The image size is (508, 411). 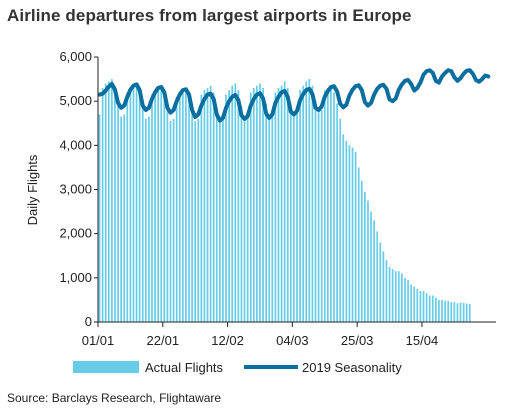 I want to click on y-tick-label: 0, so click(x=88, y=321).